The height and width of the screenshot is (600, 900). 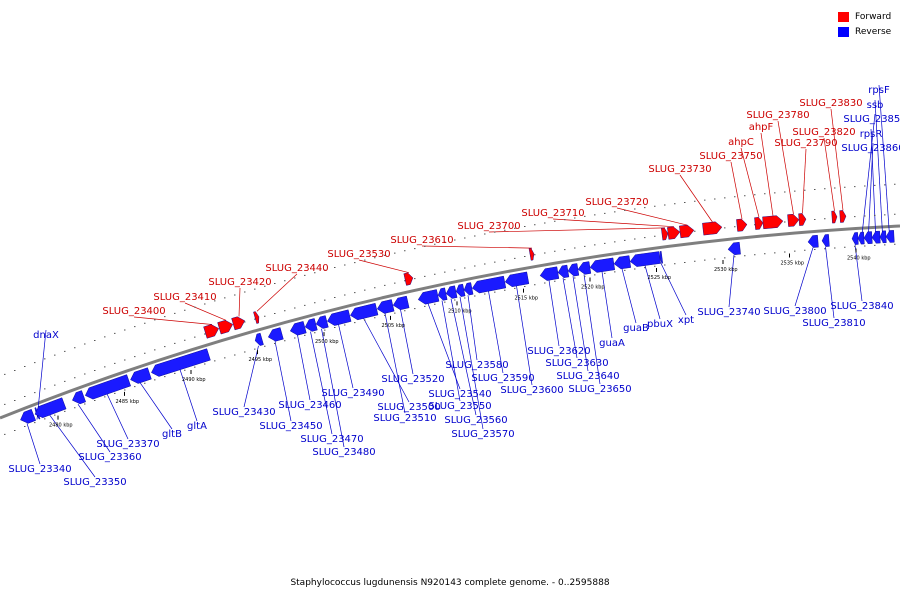 What do you see at coordinates (172, 434) in the screenshot?
I see `gene-label: gltB` at bounding box center [172, 434].